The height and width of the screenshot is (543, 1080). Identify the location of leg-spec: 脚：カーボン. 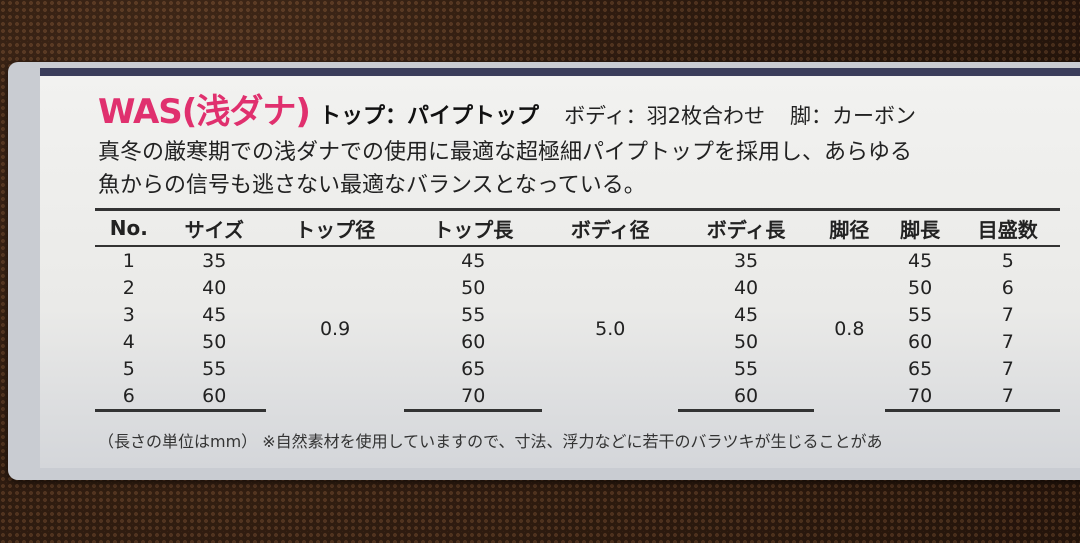
(853, 116).